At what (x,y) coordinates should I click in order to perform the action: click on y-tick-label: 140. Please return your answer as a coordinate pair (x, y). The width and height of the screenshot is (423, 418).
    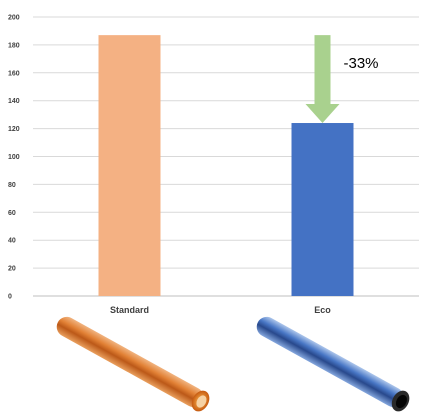
    Looking at the image, I should click on (14, 101).